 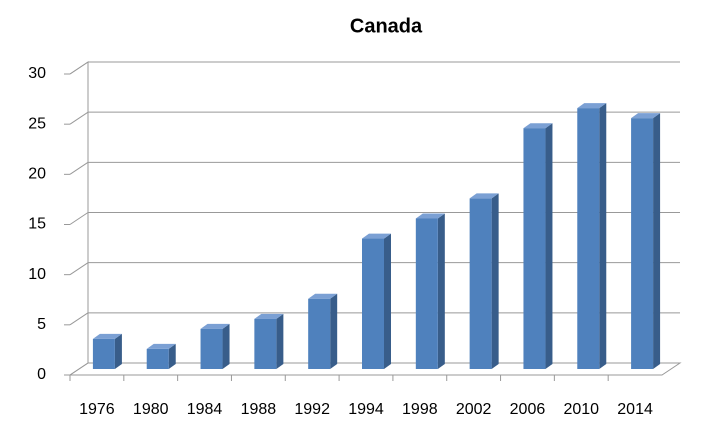 I want to click on x-tick-label: 1976, so click(x=97, y=409).